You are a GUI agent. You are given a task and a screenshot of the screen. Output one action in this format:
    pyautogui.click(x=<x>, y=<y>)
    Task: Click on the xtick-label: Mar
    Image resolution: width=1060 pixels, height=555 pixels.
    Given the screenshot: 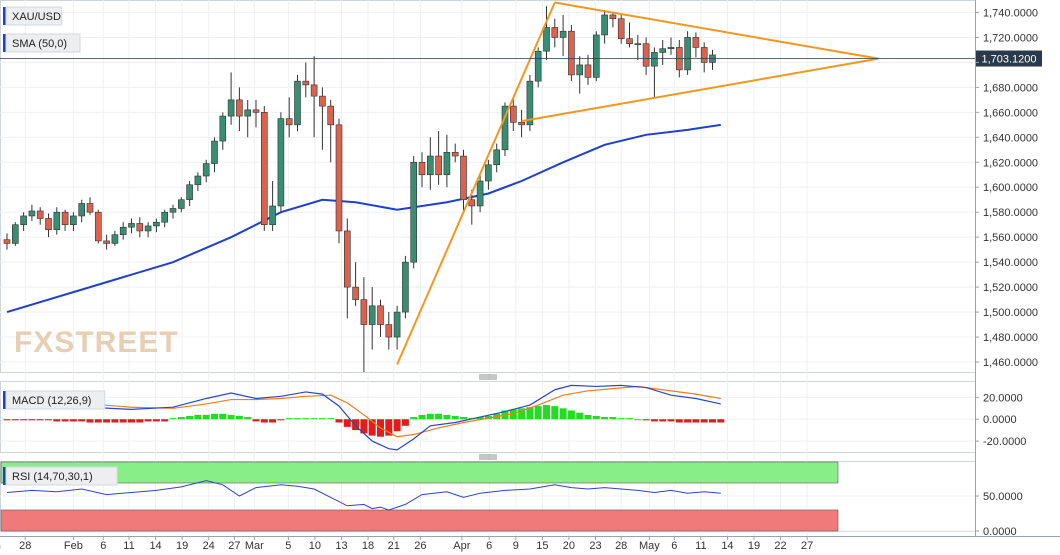 What is the action you would take?
    pyautogui.click(x=254, y=546)
    